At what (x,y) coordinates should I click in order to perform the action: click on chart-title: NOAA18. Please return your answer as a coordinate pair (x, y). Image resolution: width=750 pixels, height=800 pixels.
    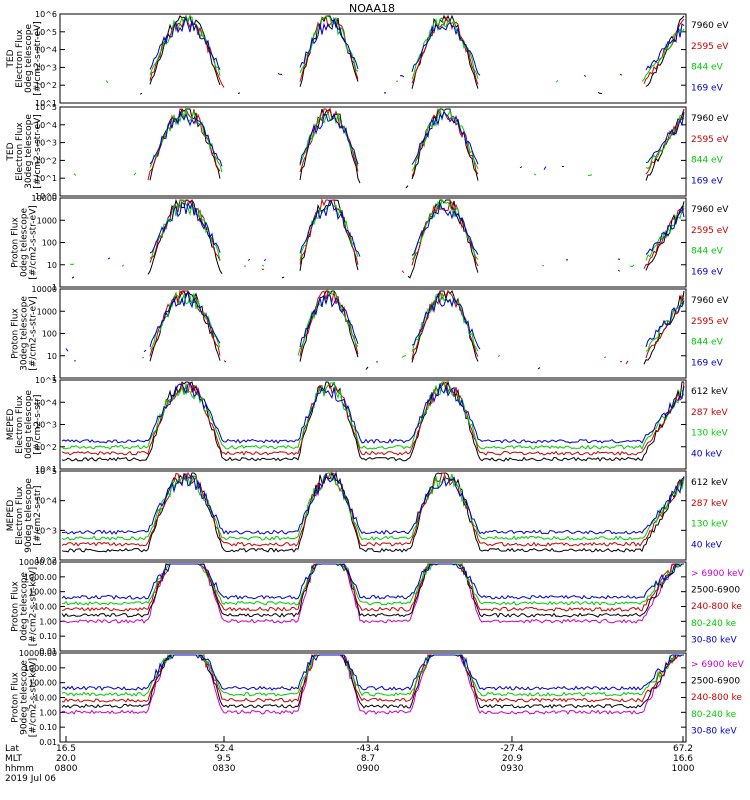
    Looking at the image, I should click on (372, 8).